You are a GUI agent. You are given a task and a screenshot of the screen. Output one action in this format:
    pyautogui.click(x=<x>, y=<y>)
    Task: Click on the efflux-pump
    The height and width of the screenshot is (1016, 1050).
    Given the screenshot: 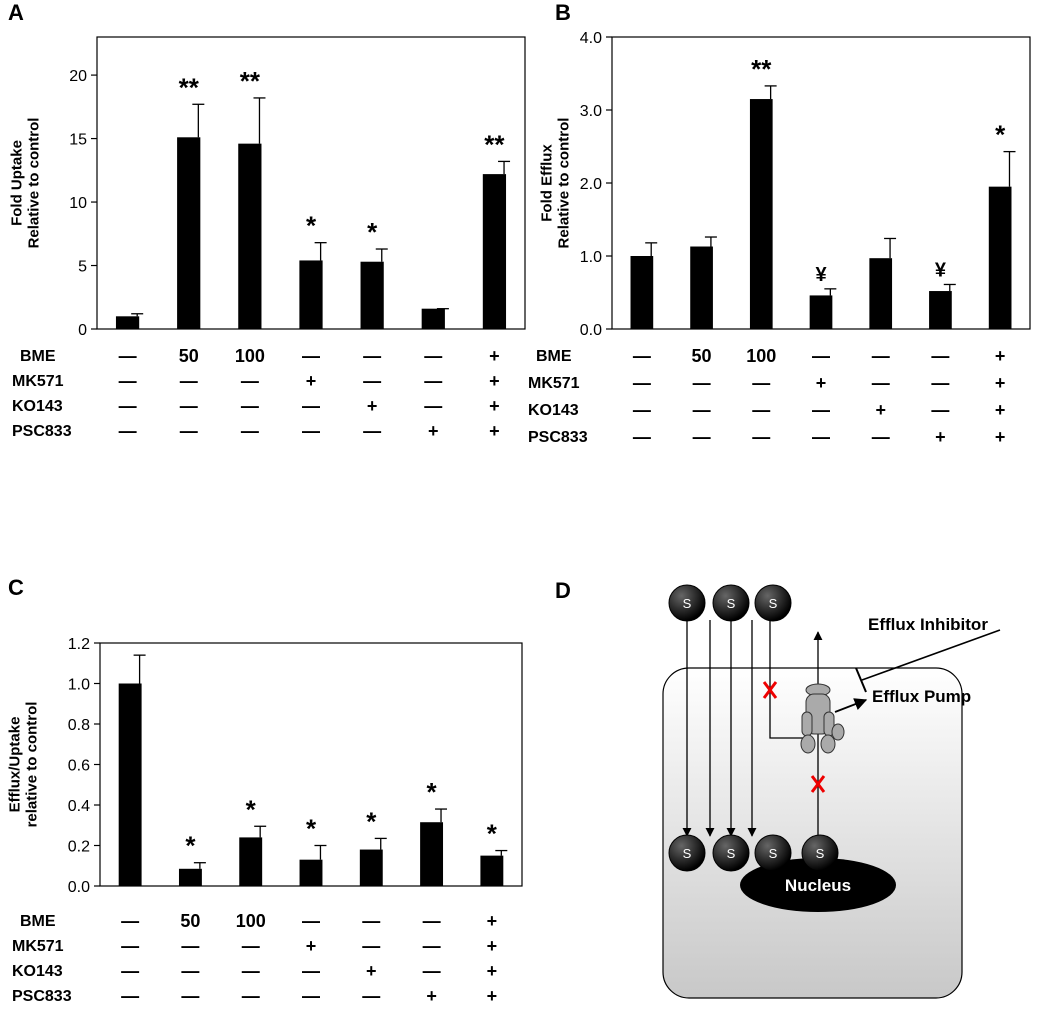 What is the action you would take?
    pyautogui.click(x=822, y=718)
    